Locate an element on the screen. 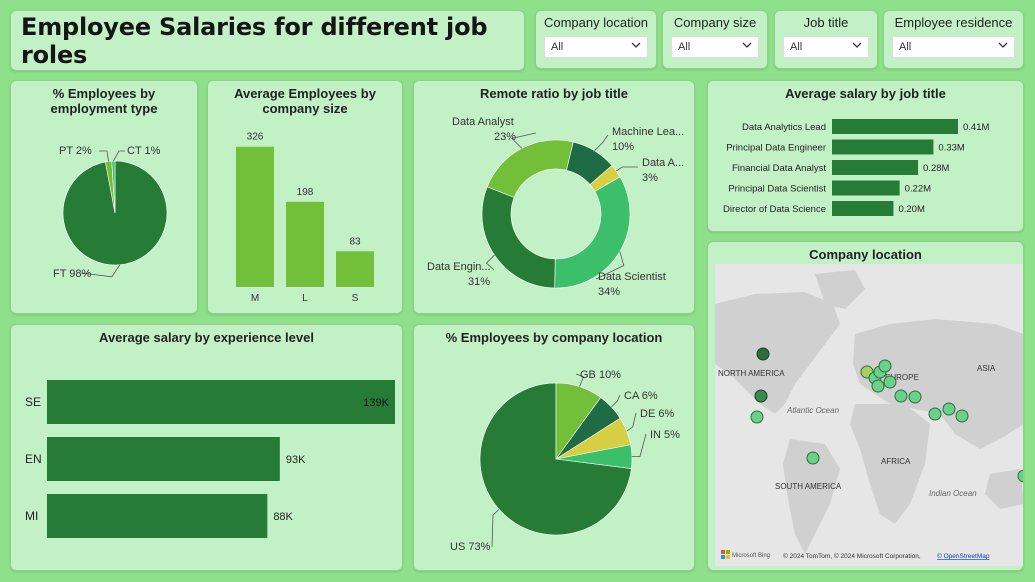 The image size is (1035, 582). job-title-dropdown: All is located at coordinates (826, 47).